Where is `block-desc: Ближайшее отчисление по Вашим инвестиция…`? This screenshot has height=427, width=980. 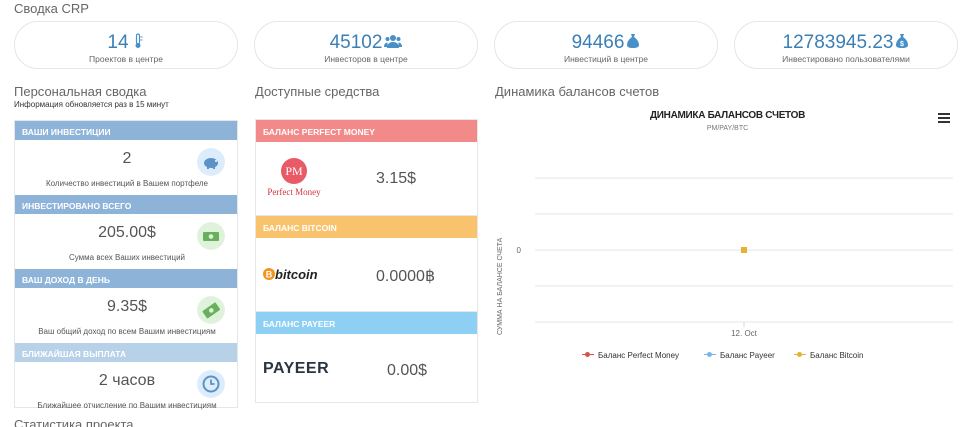 block-desc: Ближайшее отчисление по Вашим инвестиция… is located at coordinates (127, 405).